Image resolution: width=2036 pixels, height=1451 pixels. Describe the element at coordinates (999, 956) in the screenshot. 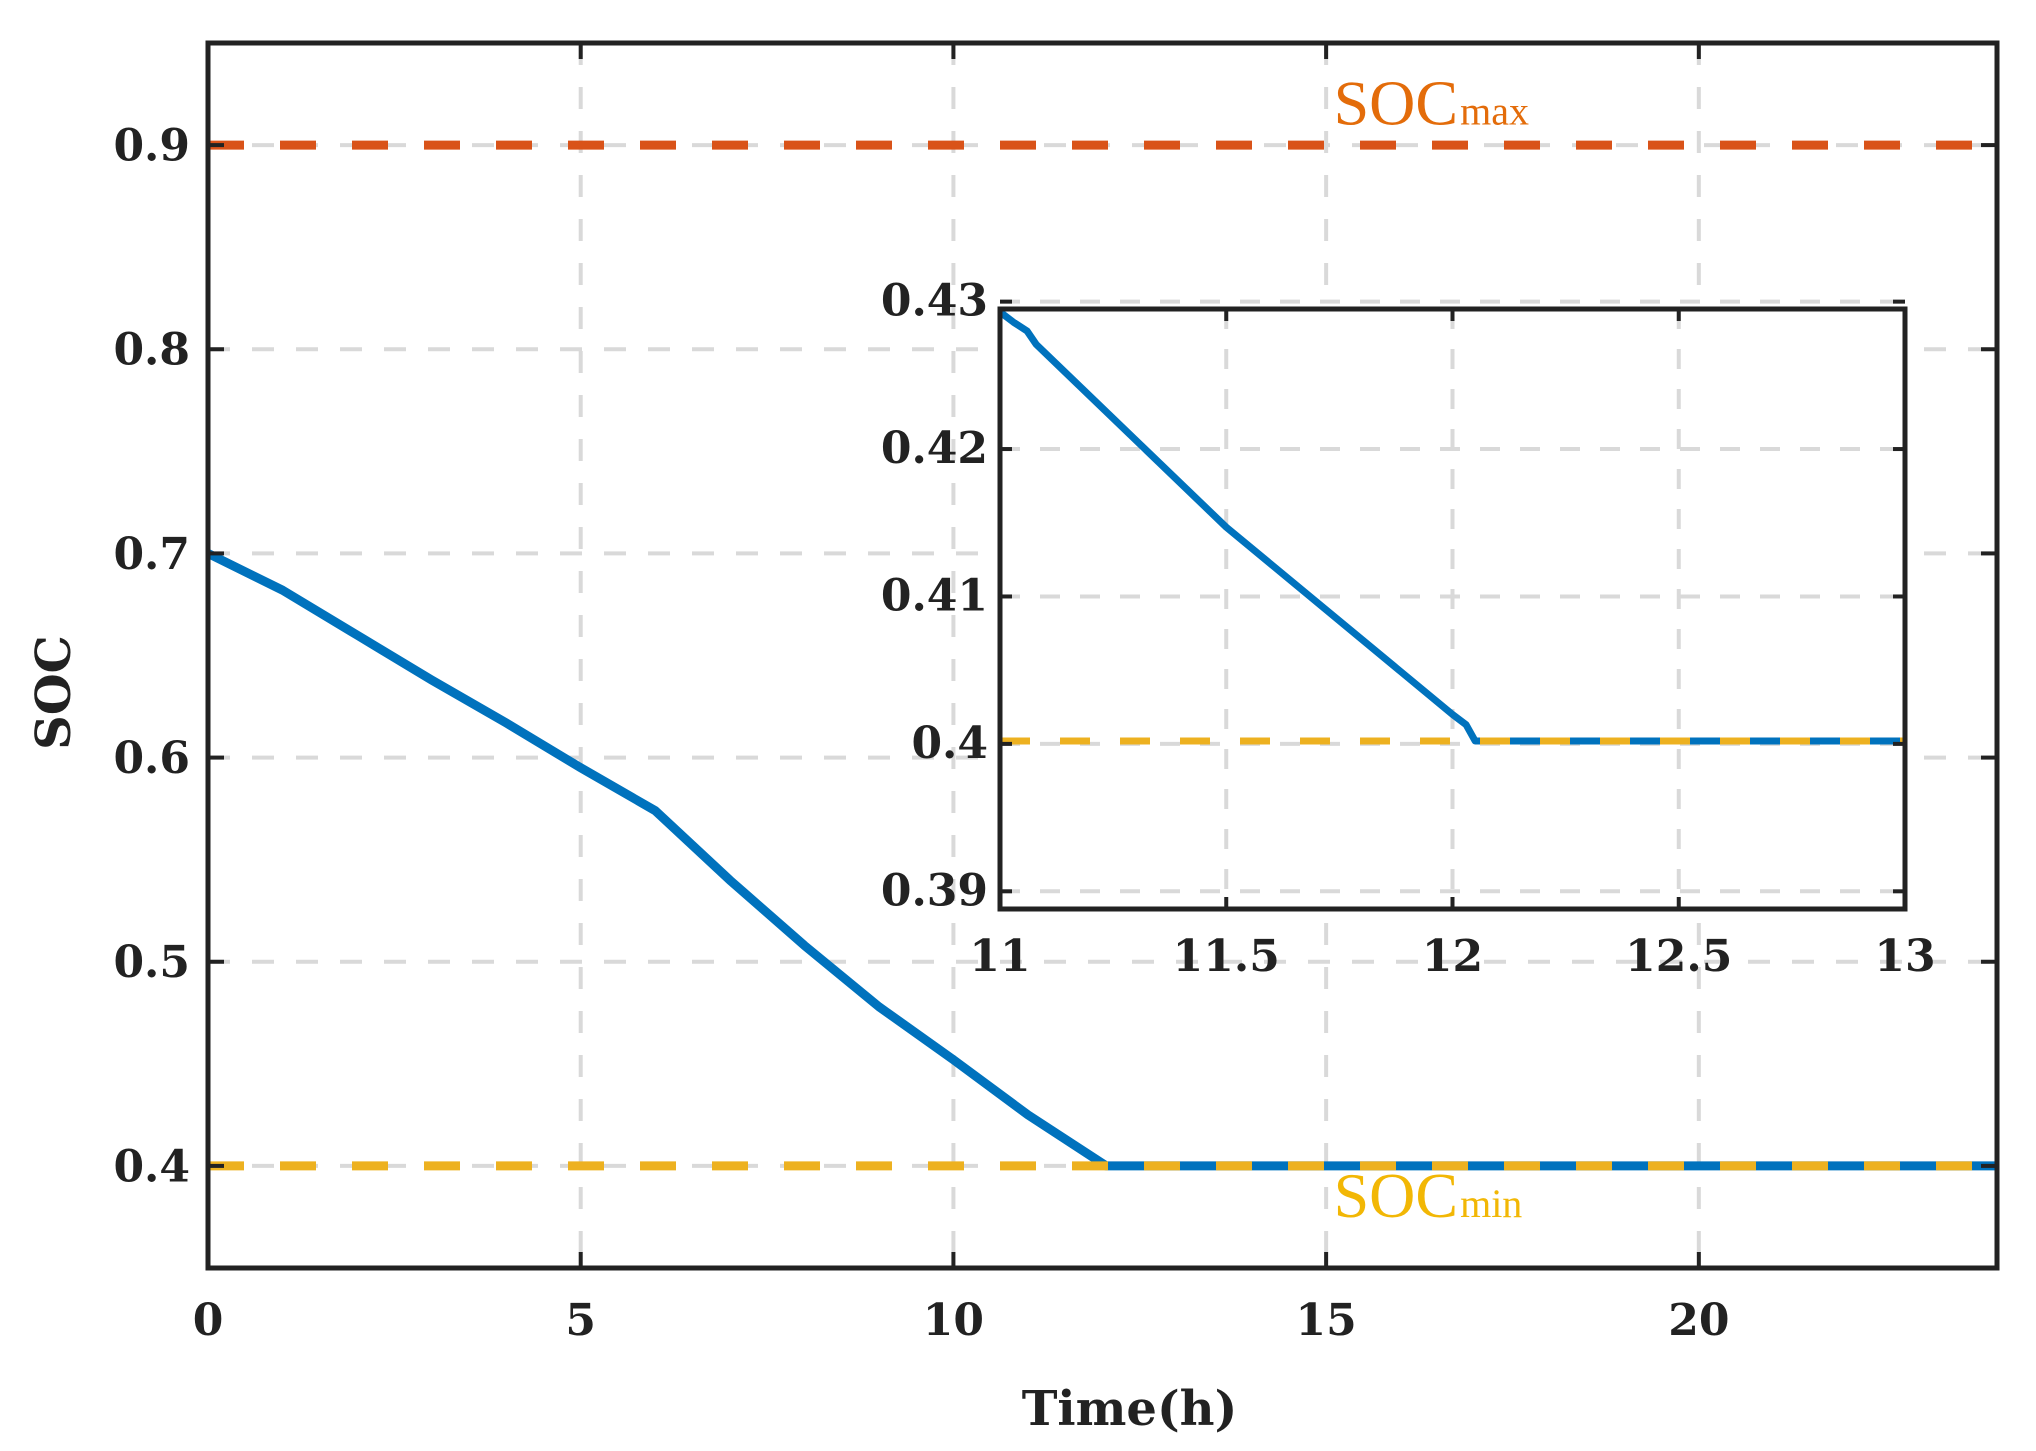

I see `inset-x-tick-label: 11` at that location.